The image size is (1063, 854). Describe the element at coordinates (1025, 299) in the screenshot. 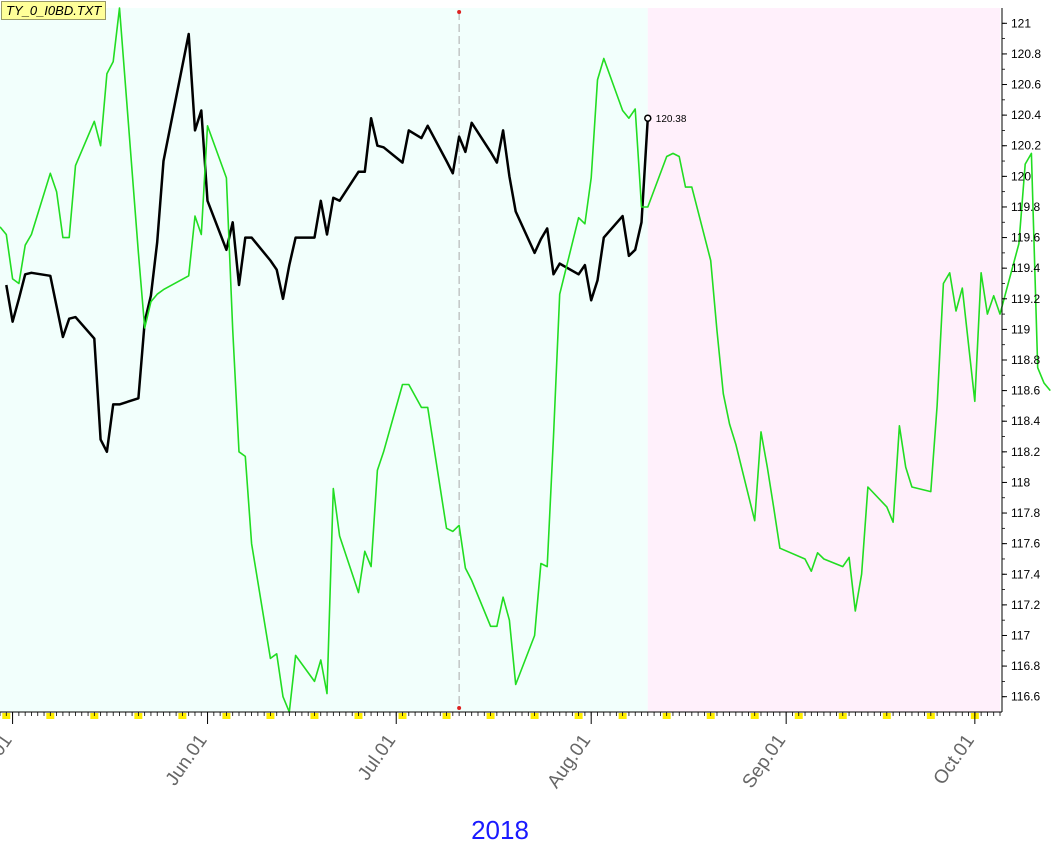

I see `y-tick-label: 119.2` at that location.